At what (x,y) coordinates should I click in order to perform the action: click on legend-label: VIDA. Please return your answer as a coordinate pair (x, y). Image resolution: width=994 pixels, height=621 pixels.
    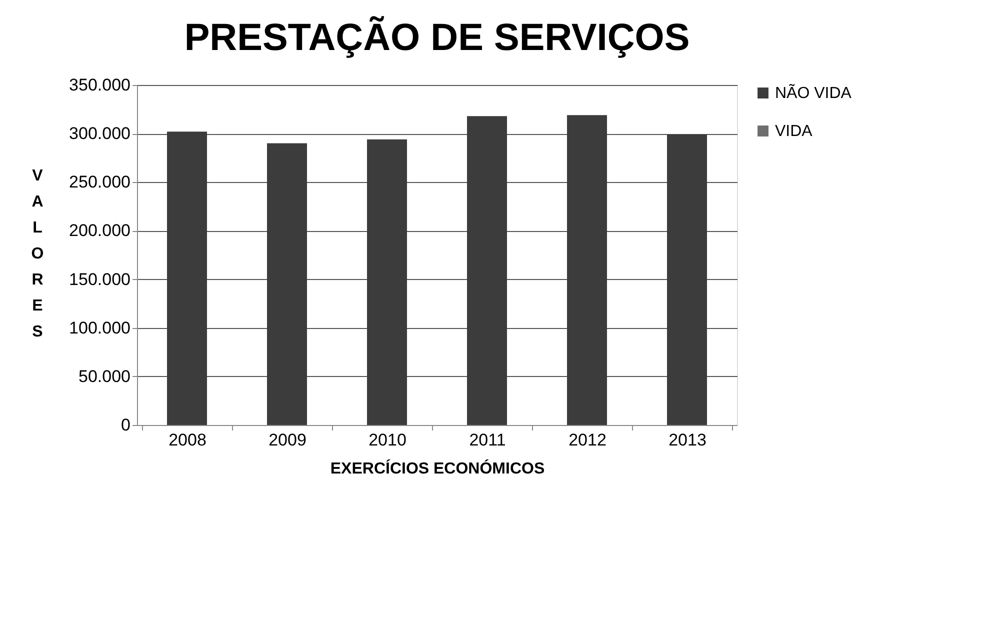
    Looking at the image, I should click on (794, 131).